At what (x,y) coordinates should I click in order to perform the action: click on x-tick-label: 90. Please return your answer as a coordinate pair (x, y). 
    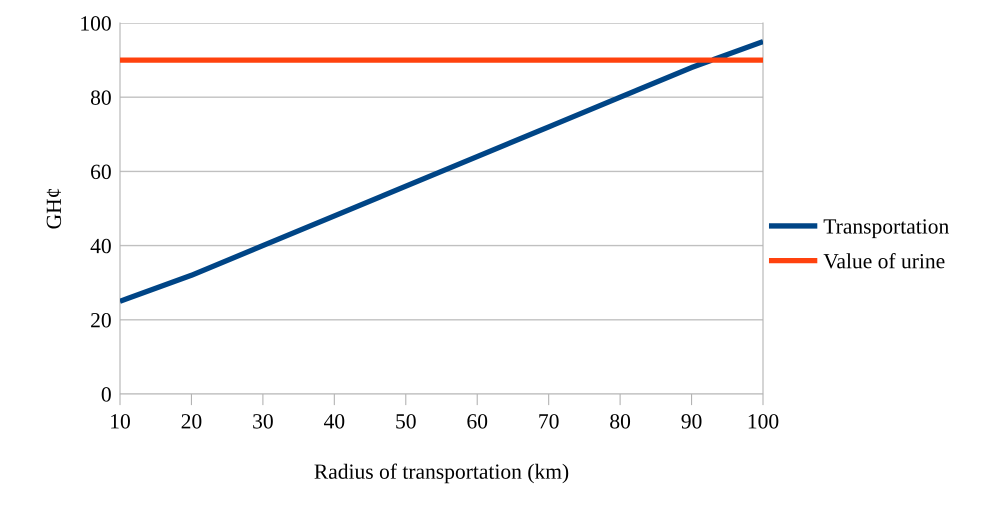
    Looking at the image, I should click on (691, 421).